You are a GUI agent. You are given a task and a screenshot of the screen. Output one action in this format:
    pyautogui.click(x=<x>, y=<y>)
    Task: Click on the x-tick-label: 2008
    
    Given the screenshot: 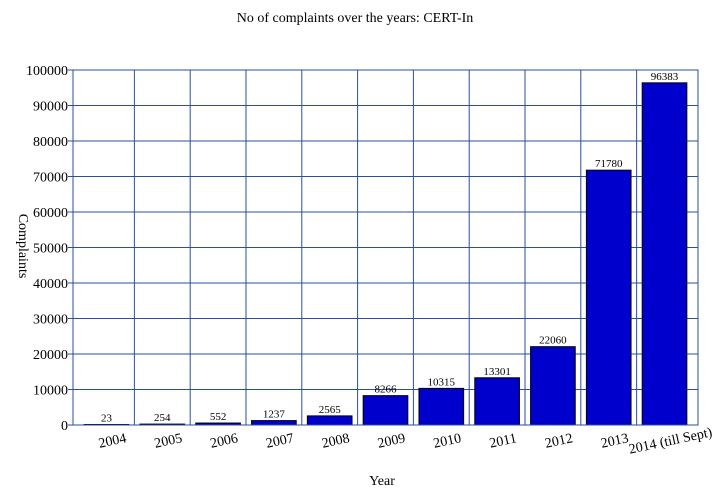 What is the action you would take?
    pyautogui.click(x=336, y=441)
    